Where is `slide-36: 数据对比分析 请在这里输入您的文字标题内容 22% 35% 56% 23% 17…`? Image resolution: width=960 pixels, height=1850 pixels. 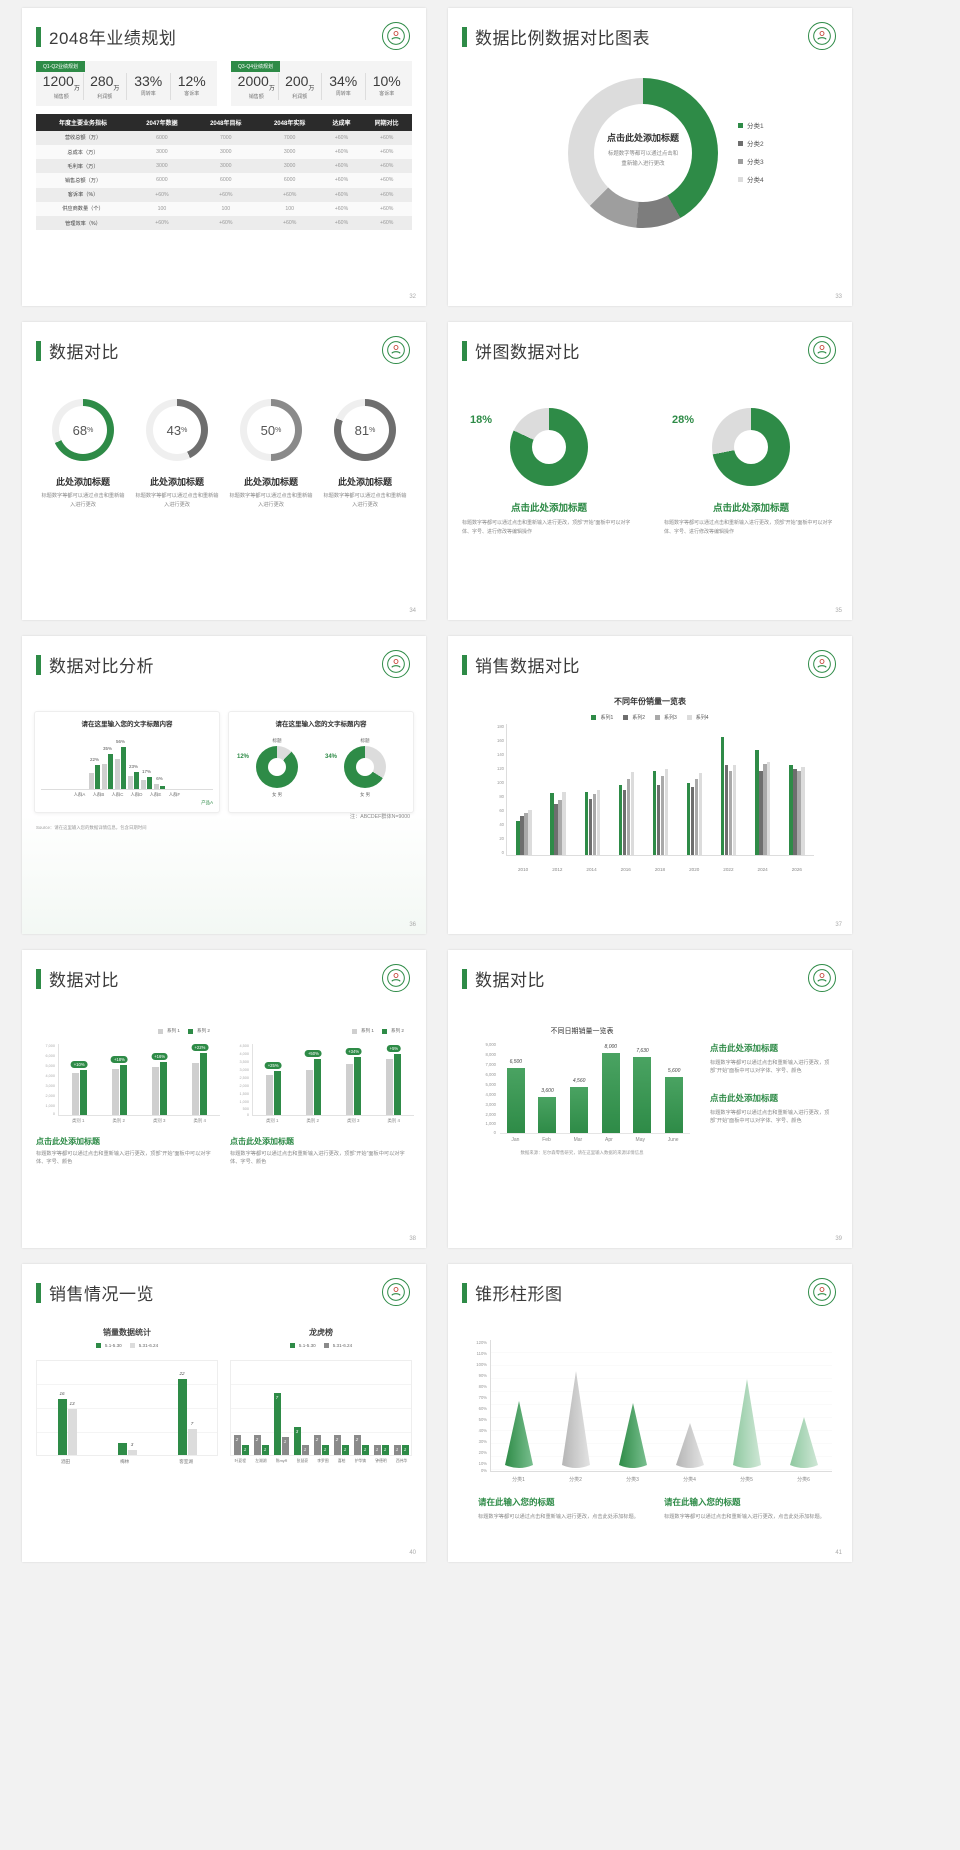
slide-36: 数据对比分析 请在这里输入您的文字标题内容 22% 35% 56% 23% 17… is located at coordinates (224, 785).